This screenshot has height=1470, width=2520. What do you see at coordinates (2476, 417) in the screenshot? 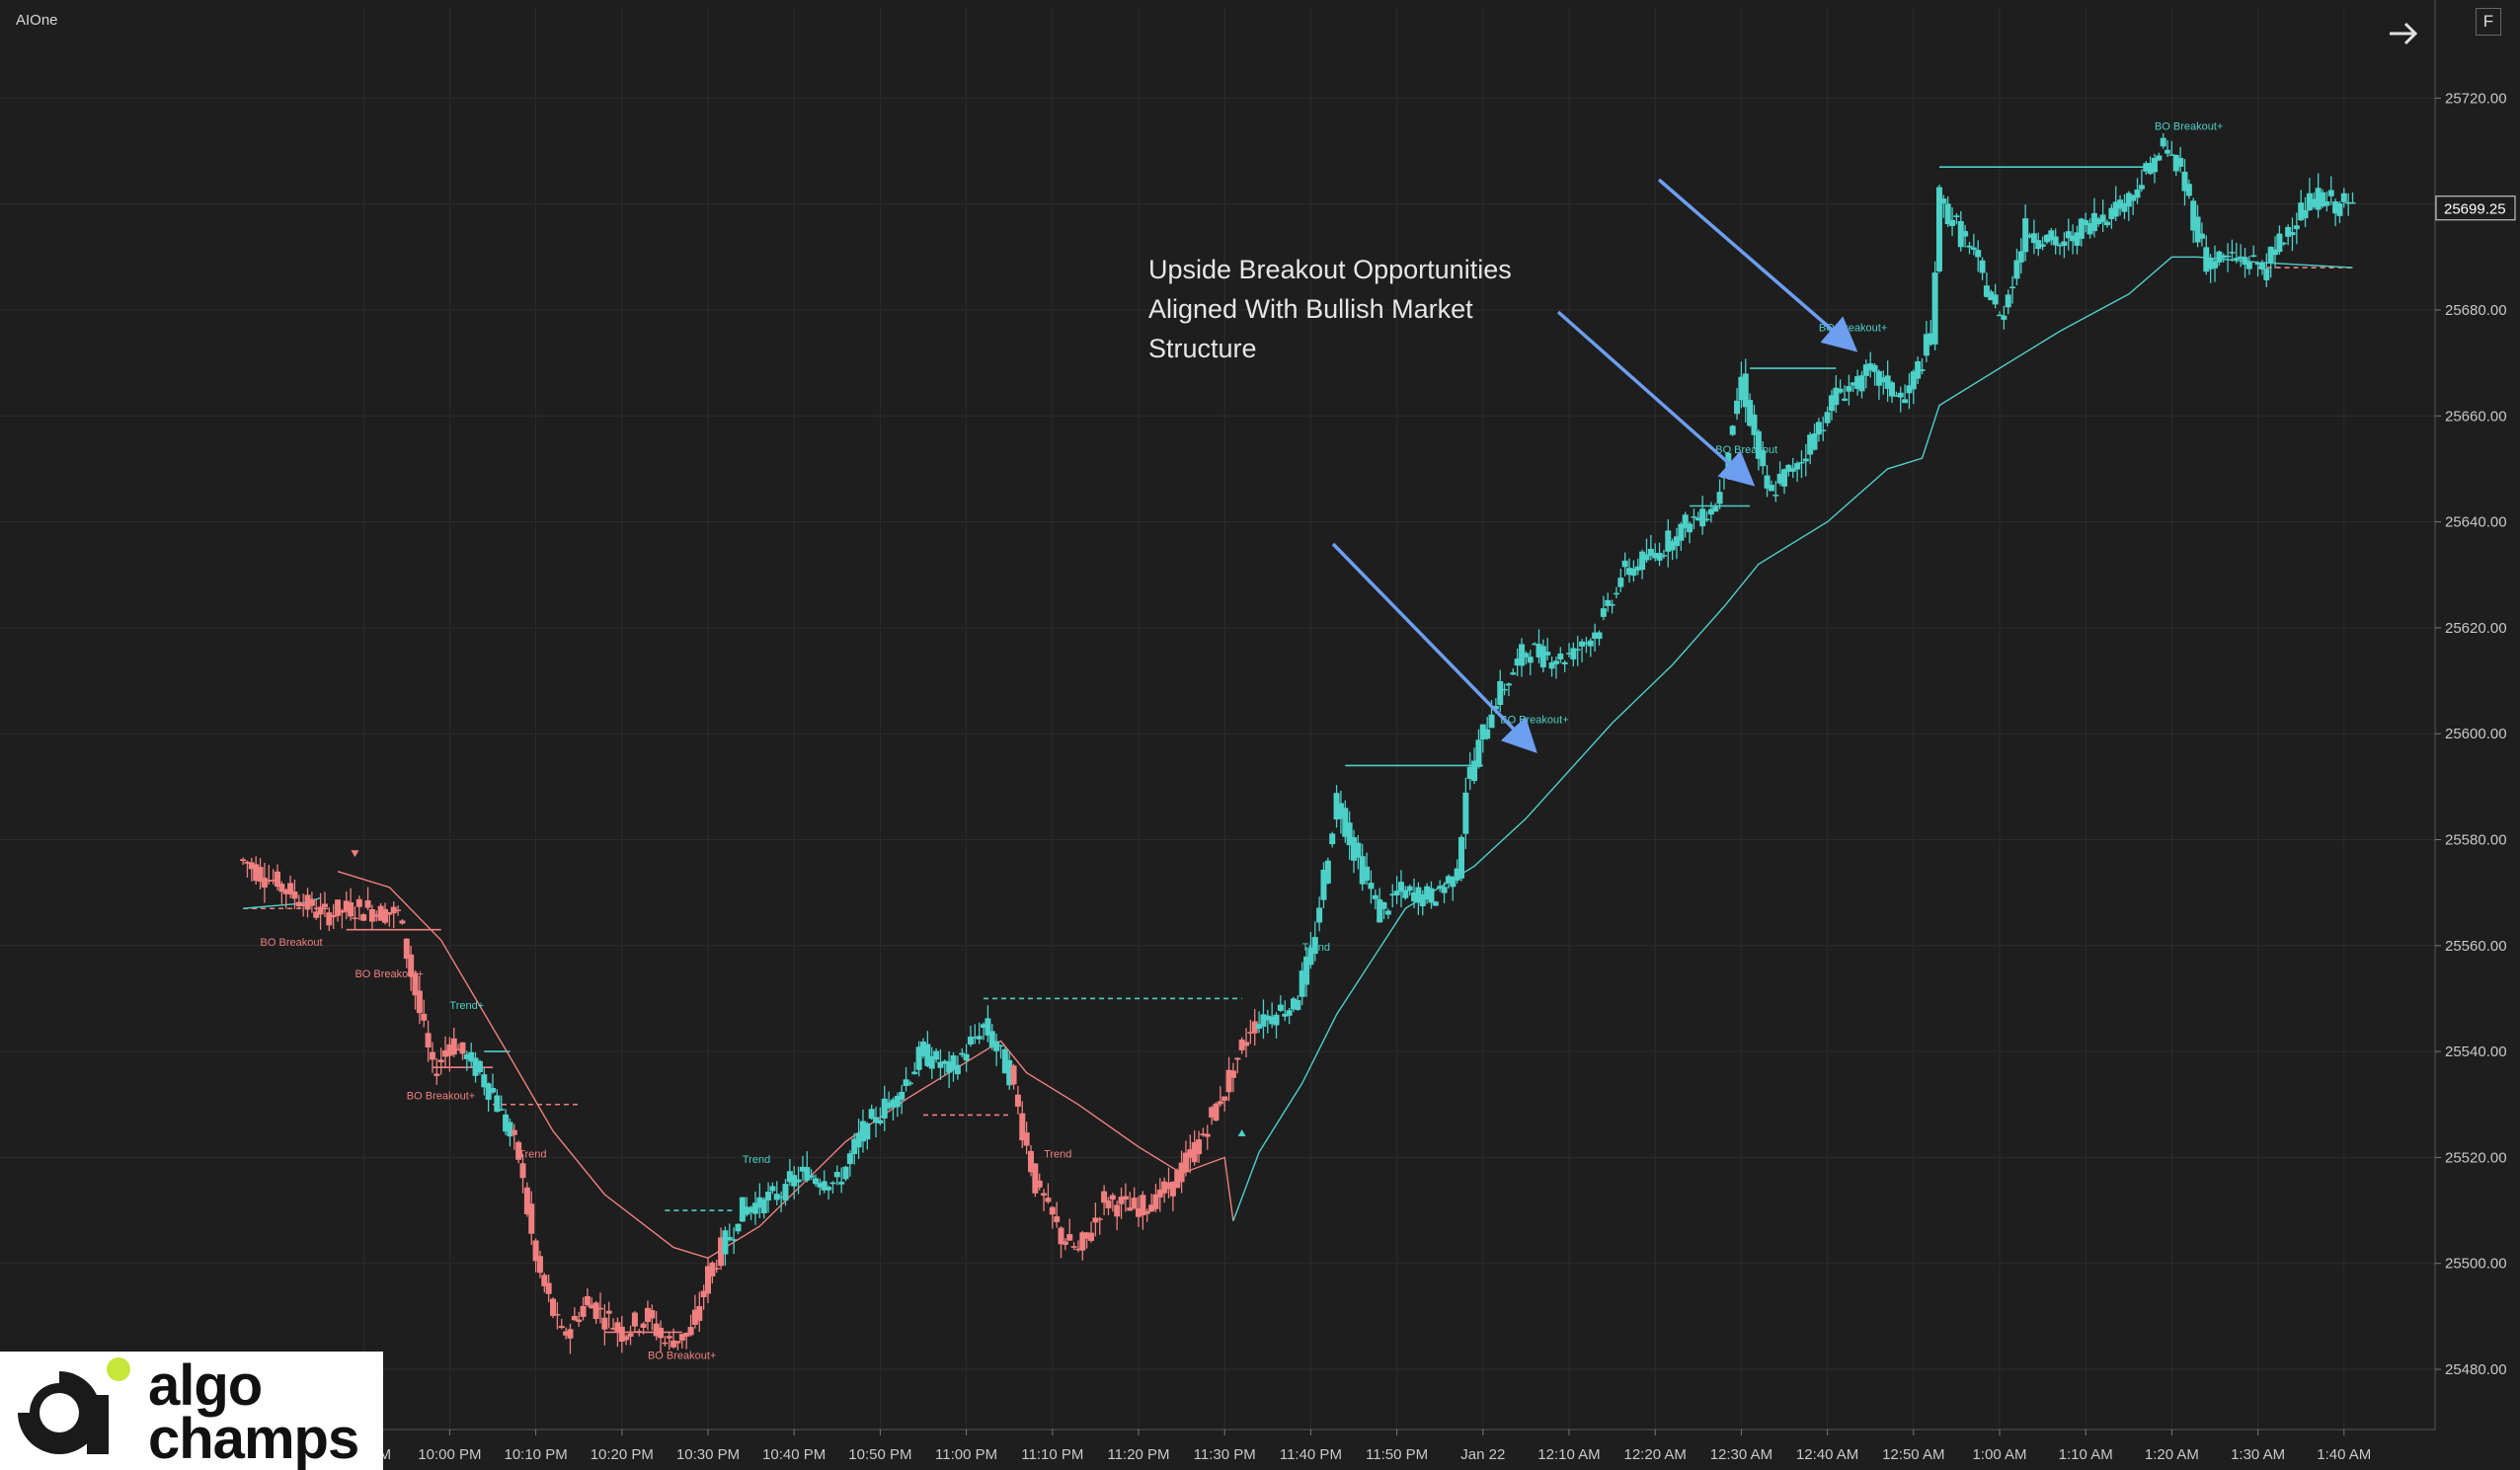
I see `price-axis-label: 25660.00` at bounding box center [2476, 417].